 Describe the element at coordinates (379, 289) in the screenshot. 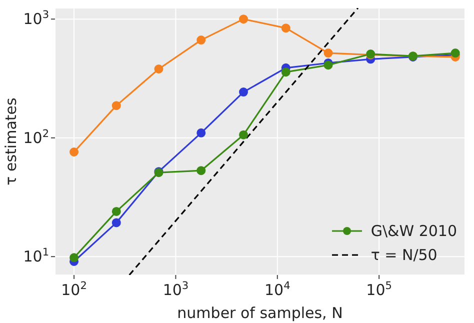

I see `x-tick-label: 10$^{5}$` at that location.